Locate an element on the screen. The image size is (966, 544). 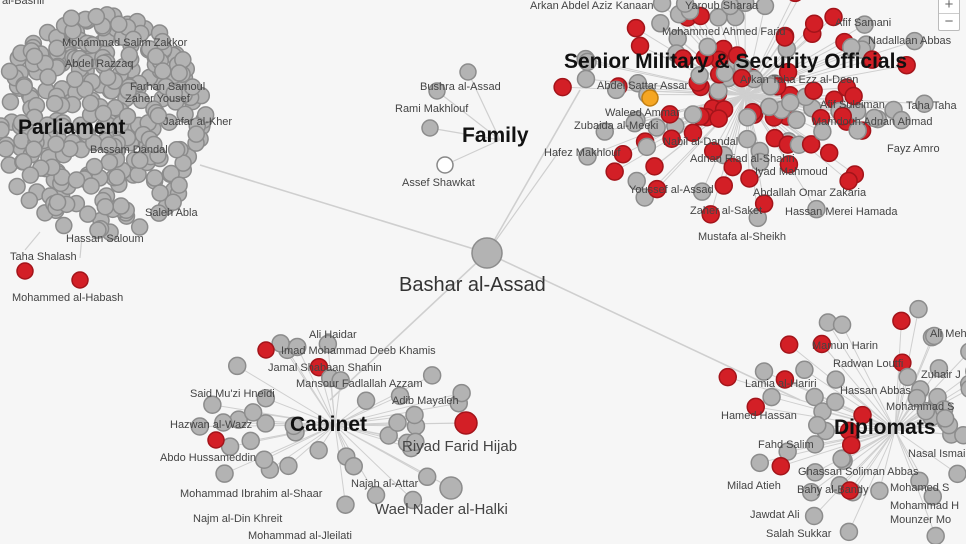
zoom-in-button: + is located at coordinates (949, 7).